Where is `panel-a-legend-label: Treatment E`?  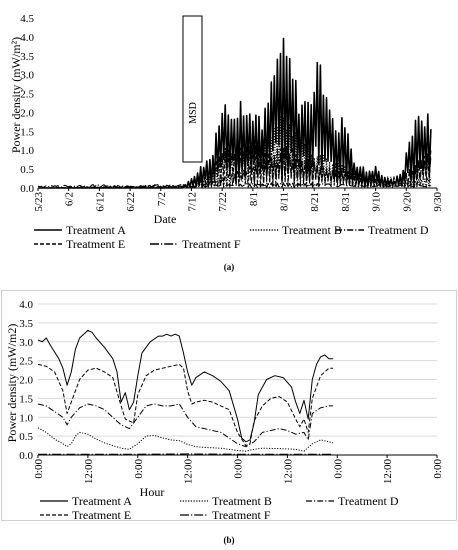
panel-a-legend-label: Treatment E is located at coordinates (95, 244).